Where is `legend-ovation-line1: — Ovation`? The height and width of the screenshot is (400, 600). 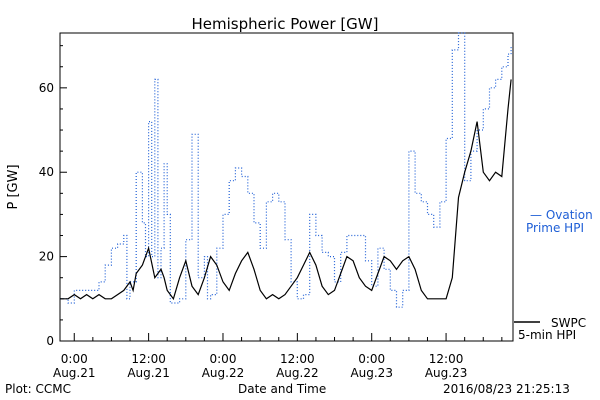
legend-ovation-line1: — Ovation is located at coordinates (561, 215).